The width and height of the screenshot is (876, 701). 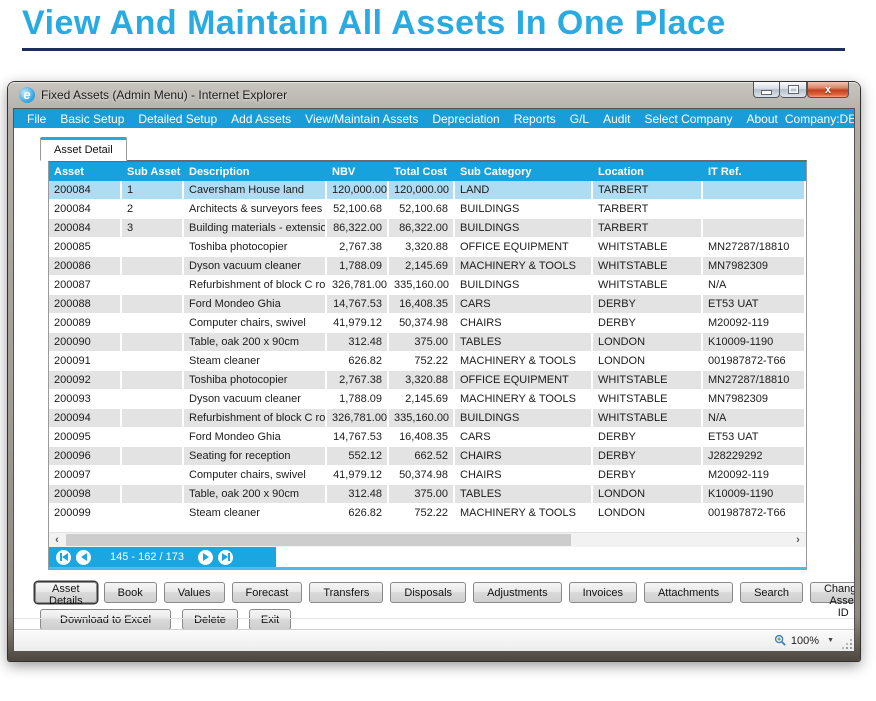 What do you see at coordinates (754, 171) in the screenshot?
I see `column-header-it-ref: IT Ref.` at bounding box center [754, 171].